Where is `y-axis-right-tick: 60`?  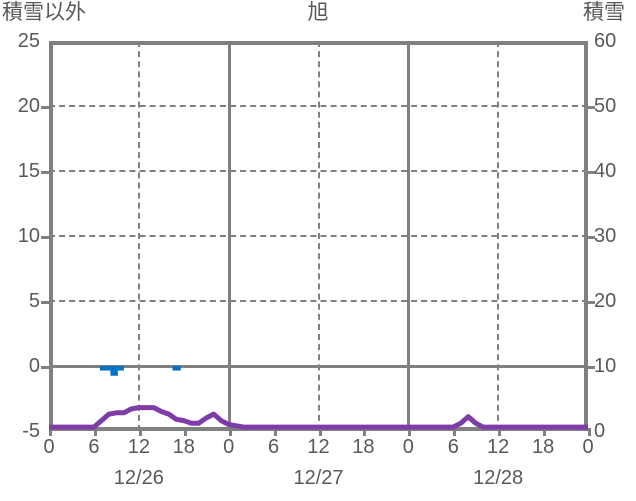
y-axis-right-tick: 60 is located at coordinates (605, 41).